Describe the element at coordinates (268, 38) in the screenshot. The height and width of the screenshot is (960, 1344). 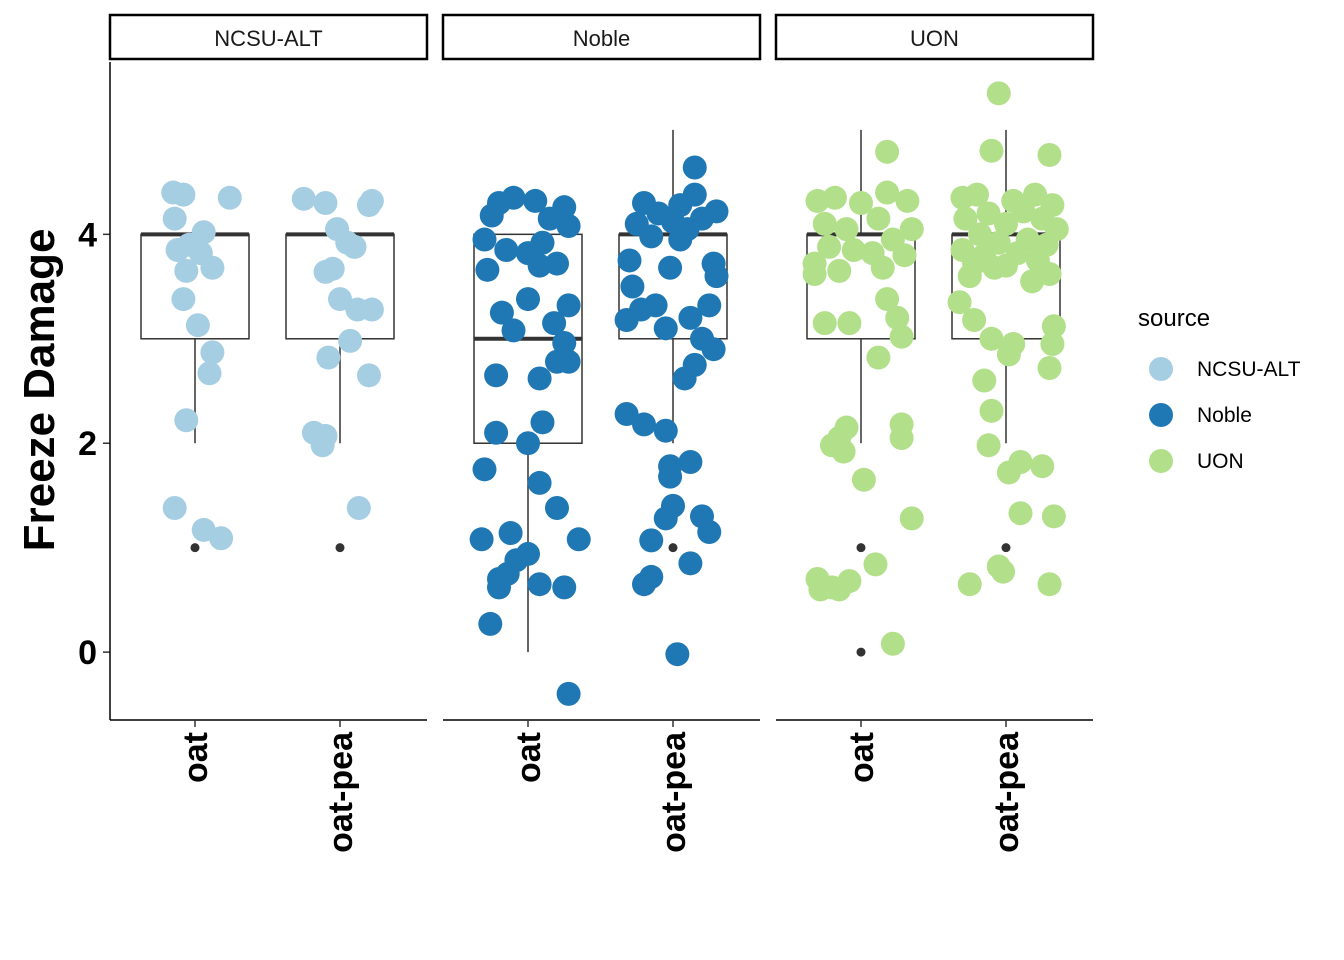
I see `facet-strip-label: NCSU-ALT` at that location.